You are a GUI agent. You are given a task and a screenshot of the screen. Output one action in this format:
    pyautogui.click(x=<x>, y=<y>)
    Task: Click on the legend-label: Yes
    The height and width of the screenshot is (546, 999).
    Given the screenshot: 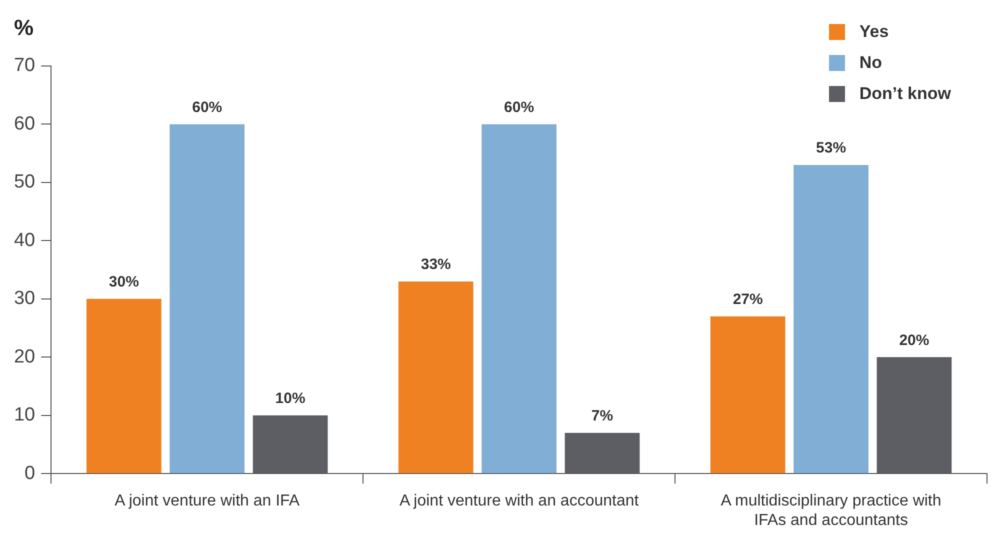 What is the action you would take?
    pyautogui.click(x=874, y=32)
    